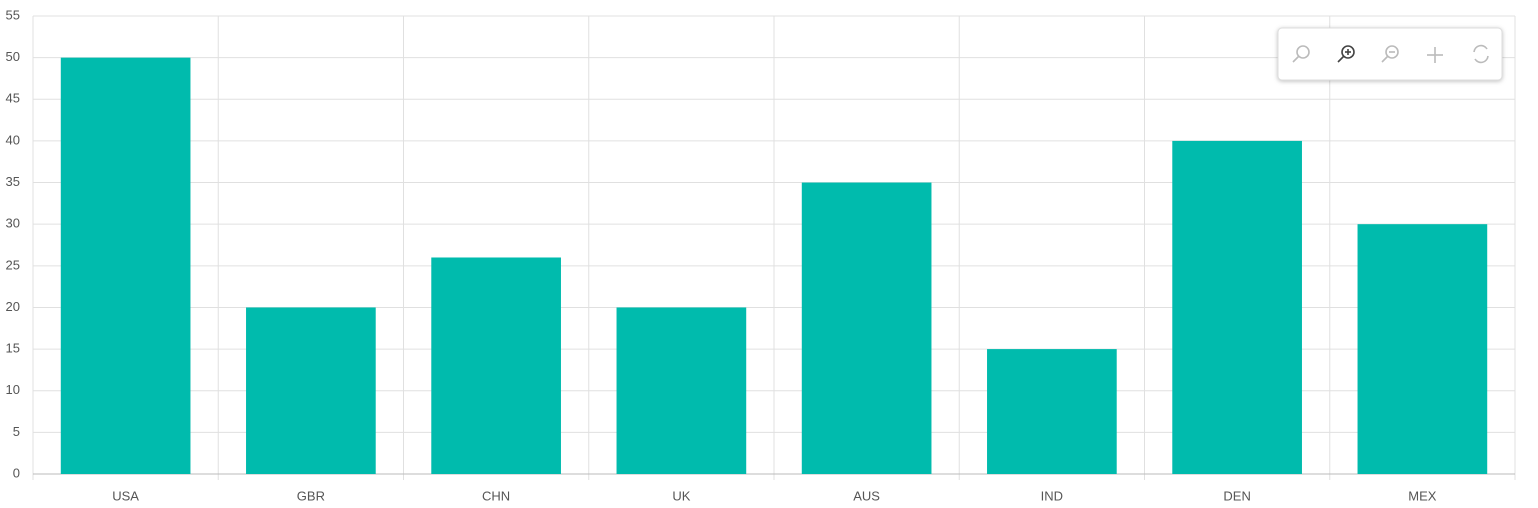  What do you see at coordinates (13, 264) in the screenshot?
I see `y-tick-label: 25` at bounding box center [13, 264].